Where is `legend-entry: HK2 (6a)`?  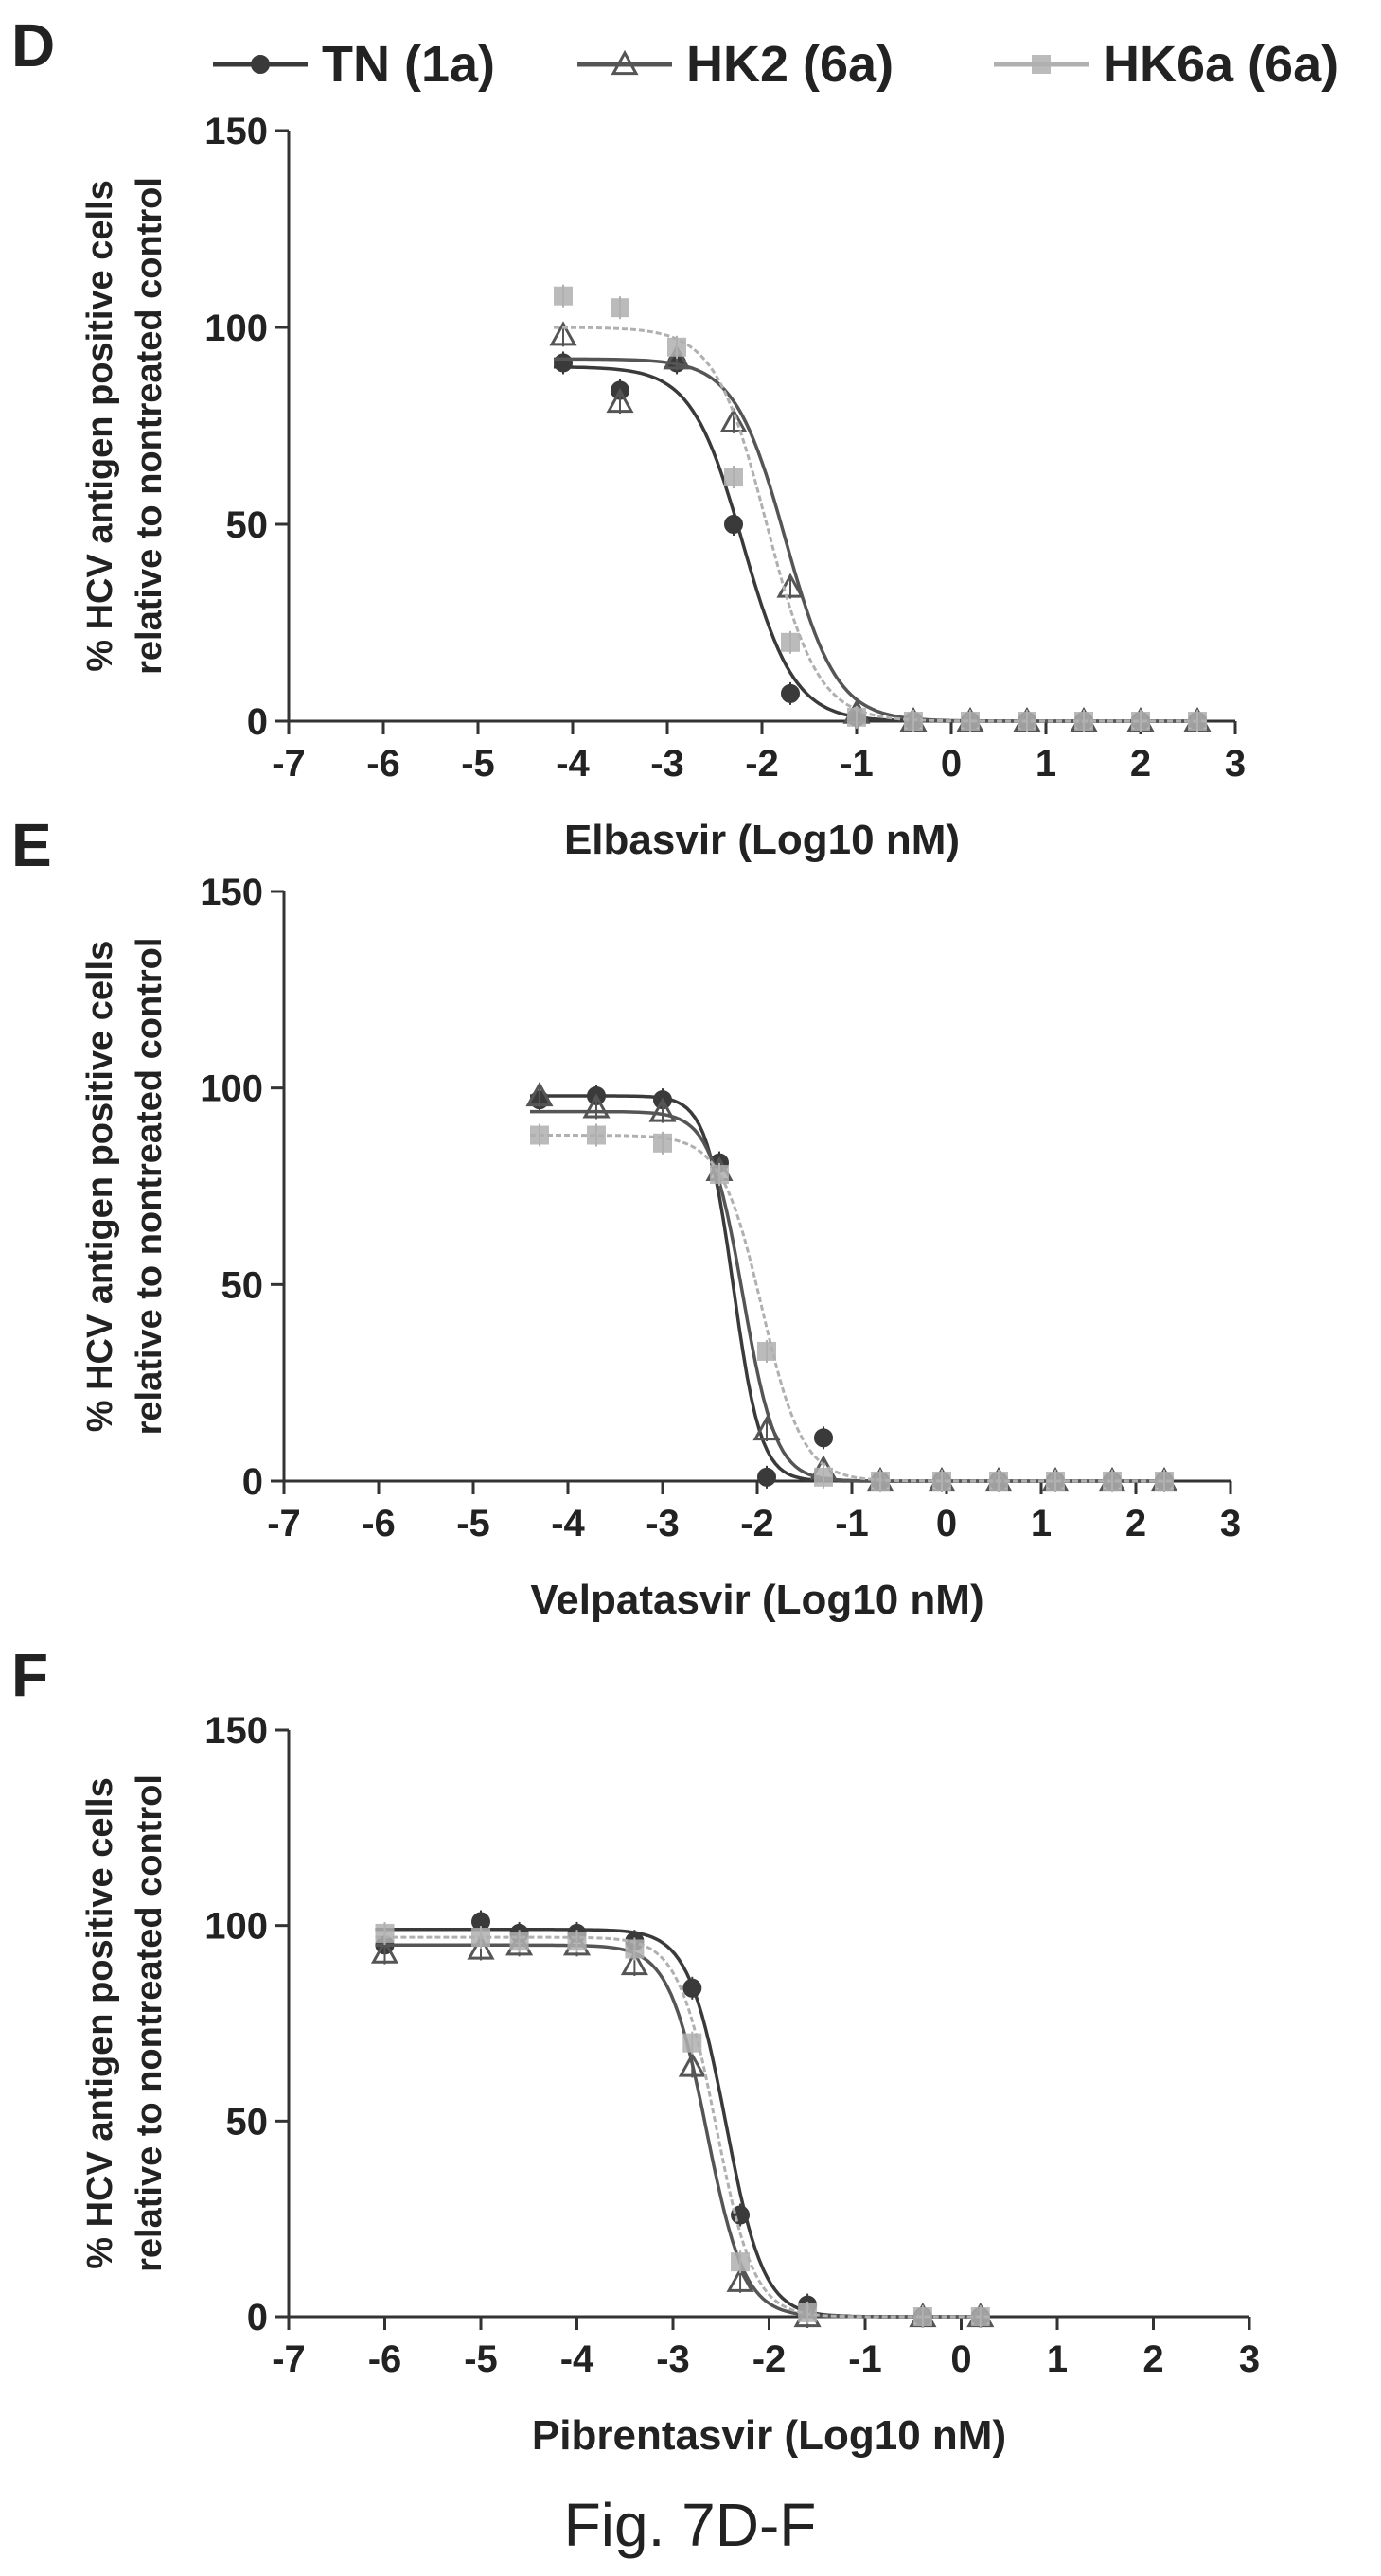
legend-entry: HK2 (6a) is located at coordinates (735, 64).